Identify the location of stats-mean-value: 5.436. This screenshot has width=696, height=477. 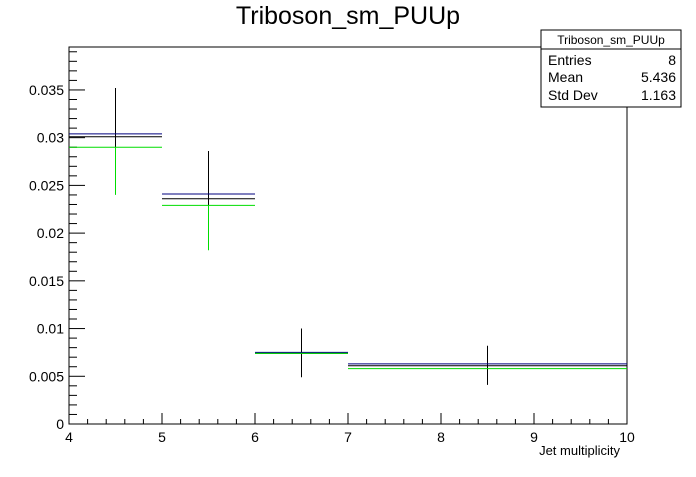
(658, 77).